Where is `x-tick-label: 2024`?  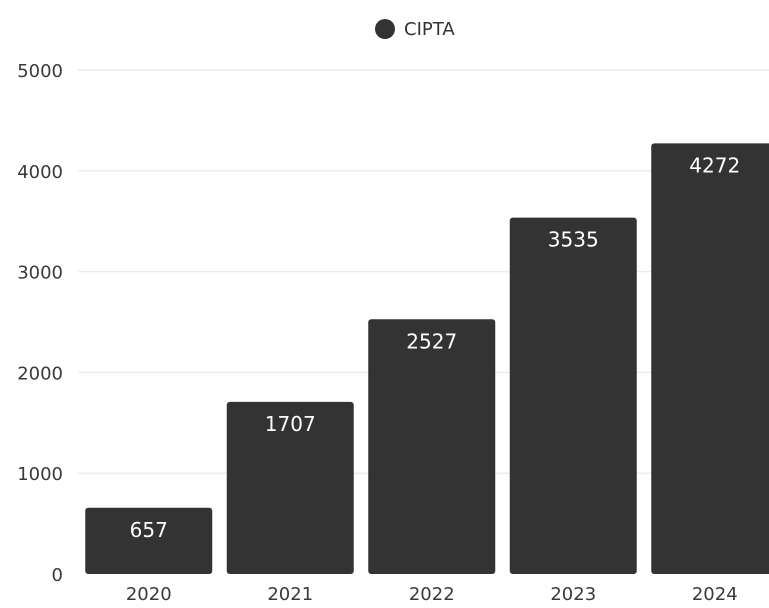
x-tick-label: 2024 is located at coordinates (715, 594).